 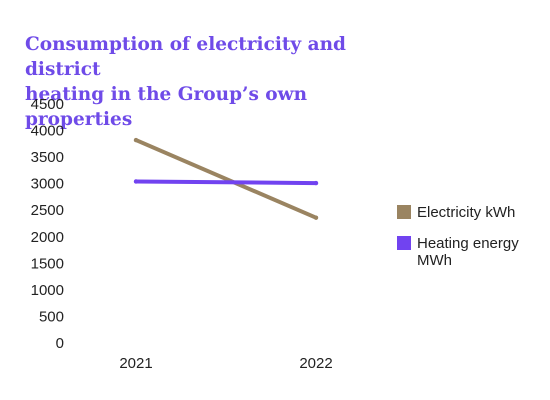 What do you see at coordinates (47, 157) in the screenshot?
I see `y-tick-label: 3500` at bounding box center [47, 157].